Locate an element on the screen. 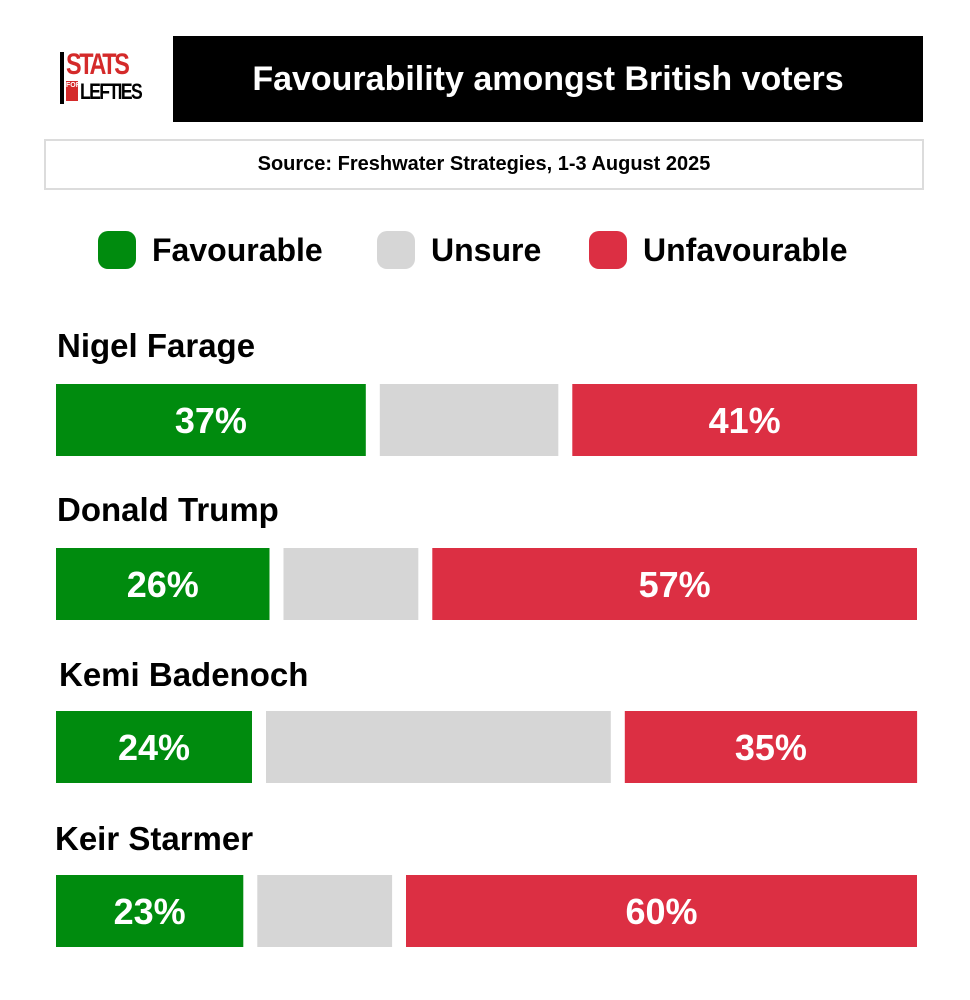  bar-keir-starmer-favourable is located at coordinates (150, 911).